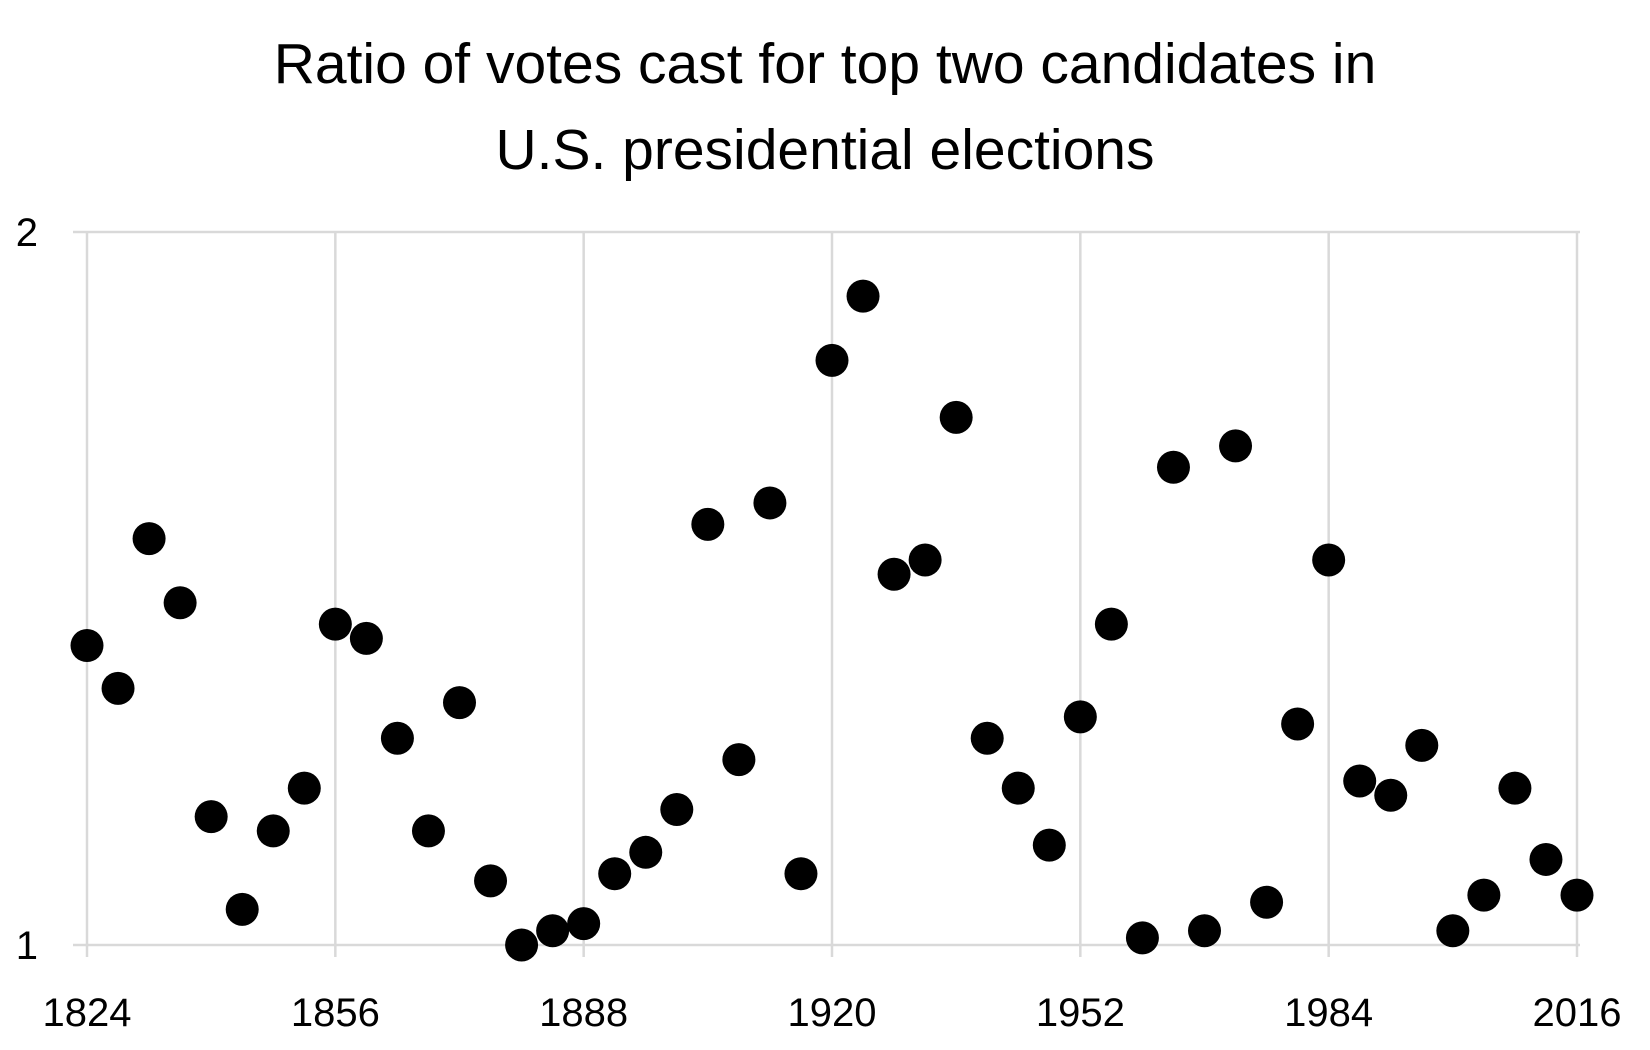 The image size is (1650, 1050). Describe the element at coordinates (825, 150) in the screenshot. I see `chart-title-line-2: U.S. presidential elections` at that location.